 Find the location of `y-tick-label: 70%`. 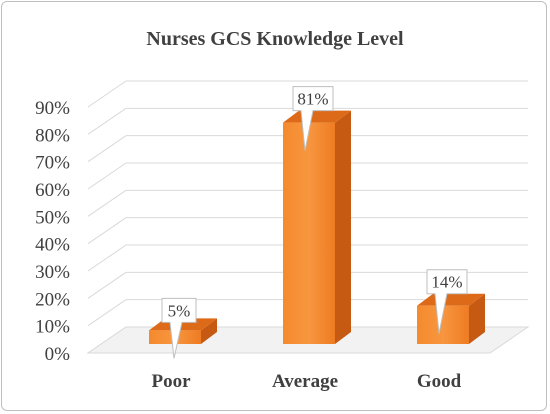

y-tick-label: 70% is located at coordinates (52, 163).